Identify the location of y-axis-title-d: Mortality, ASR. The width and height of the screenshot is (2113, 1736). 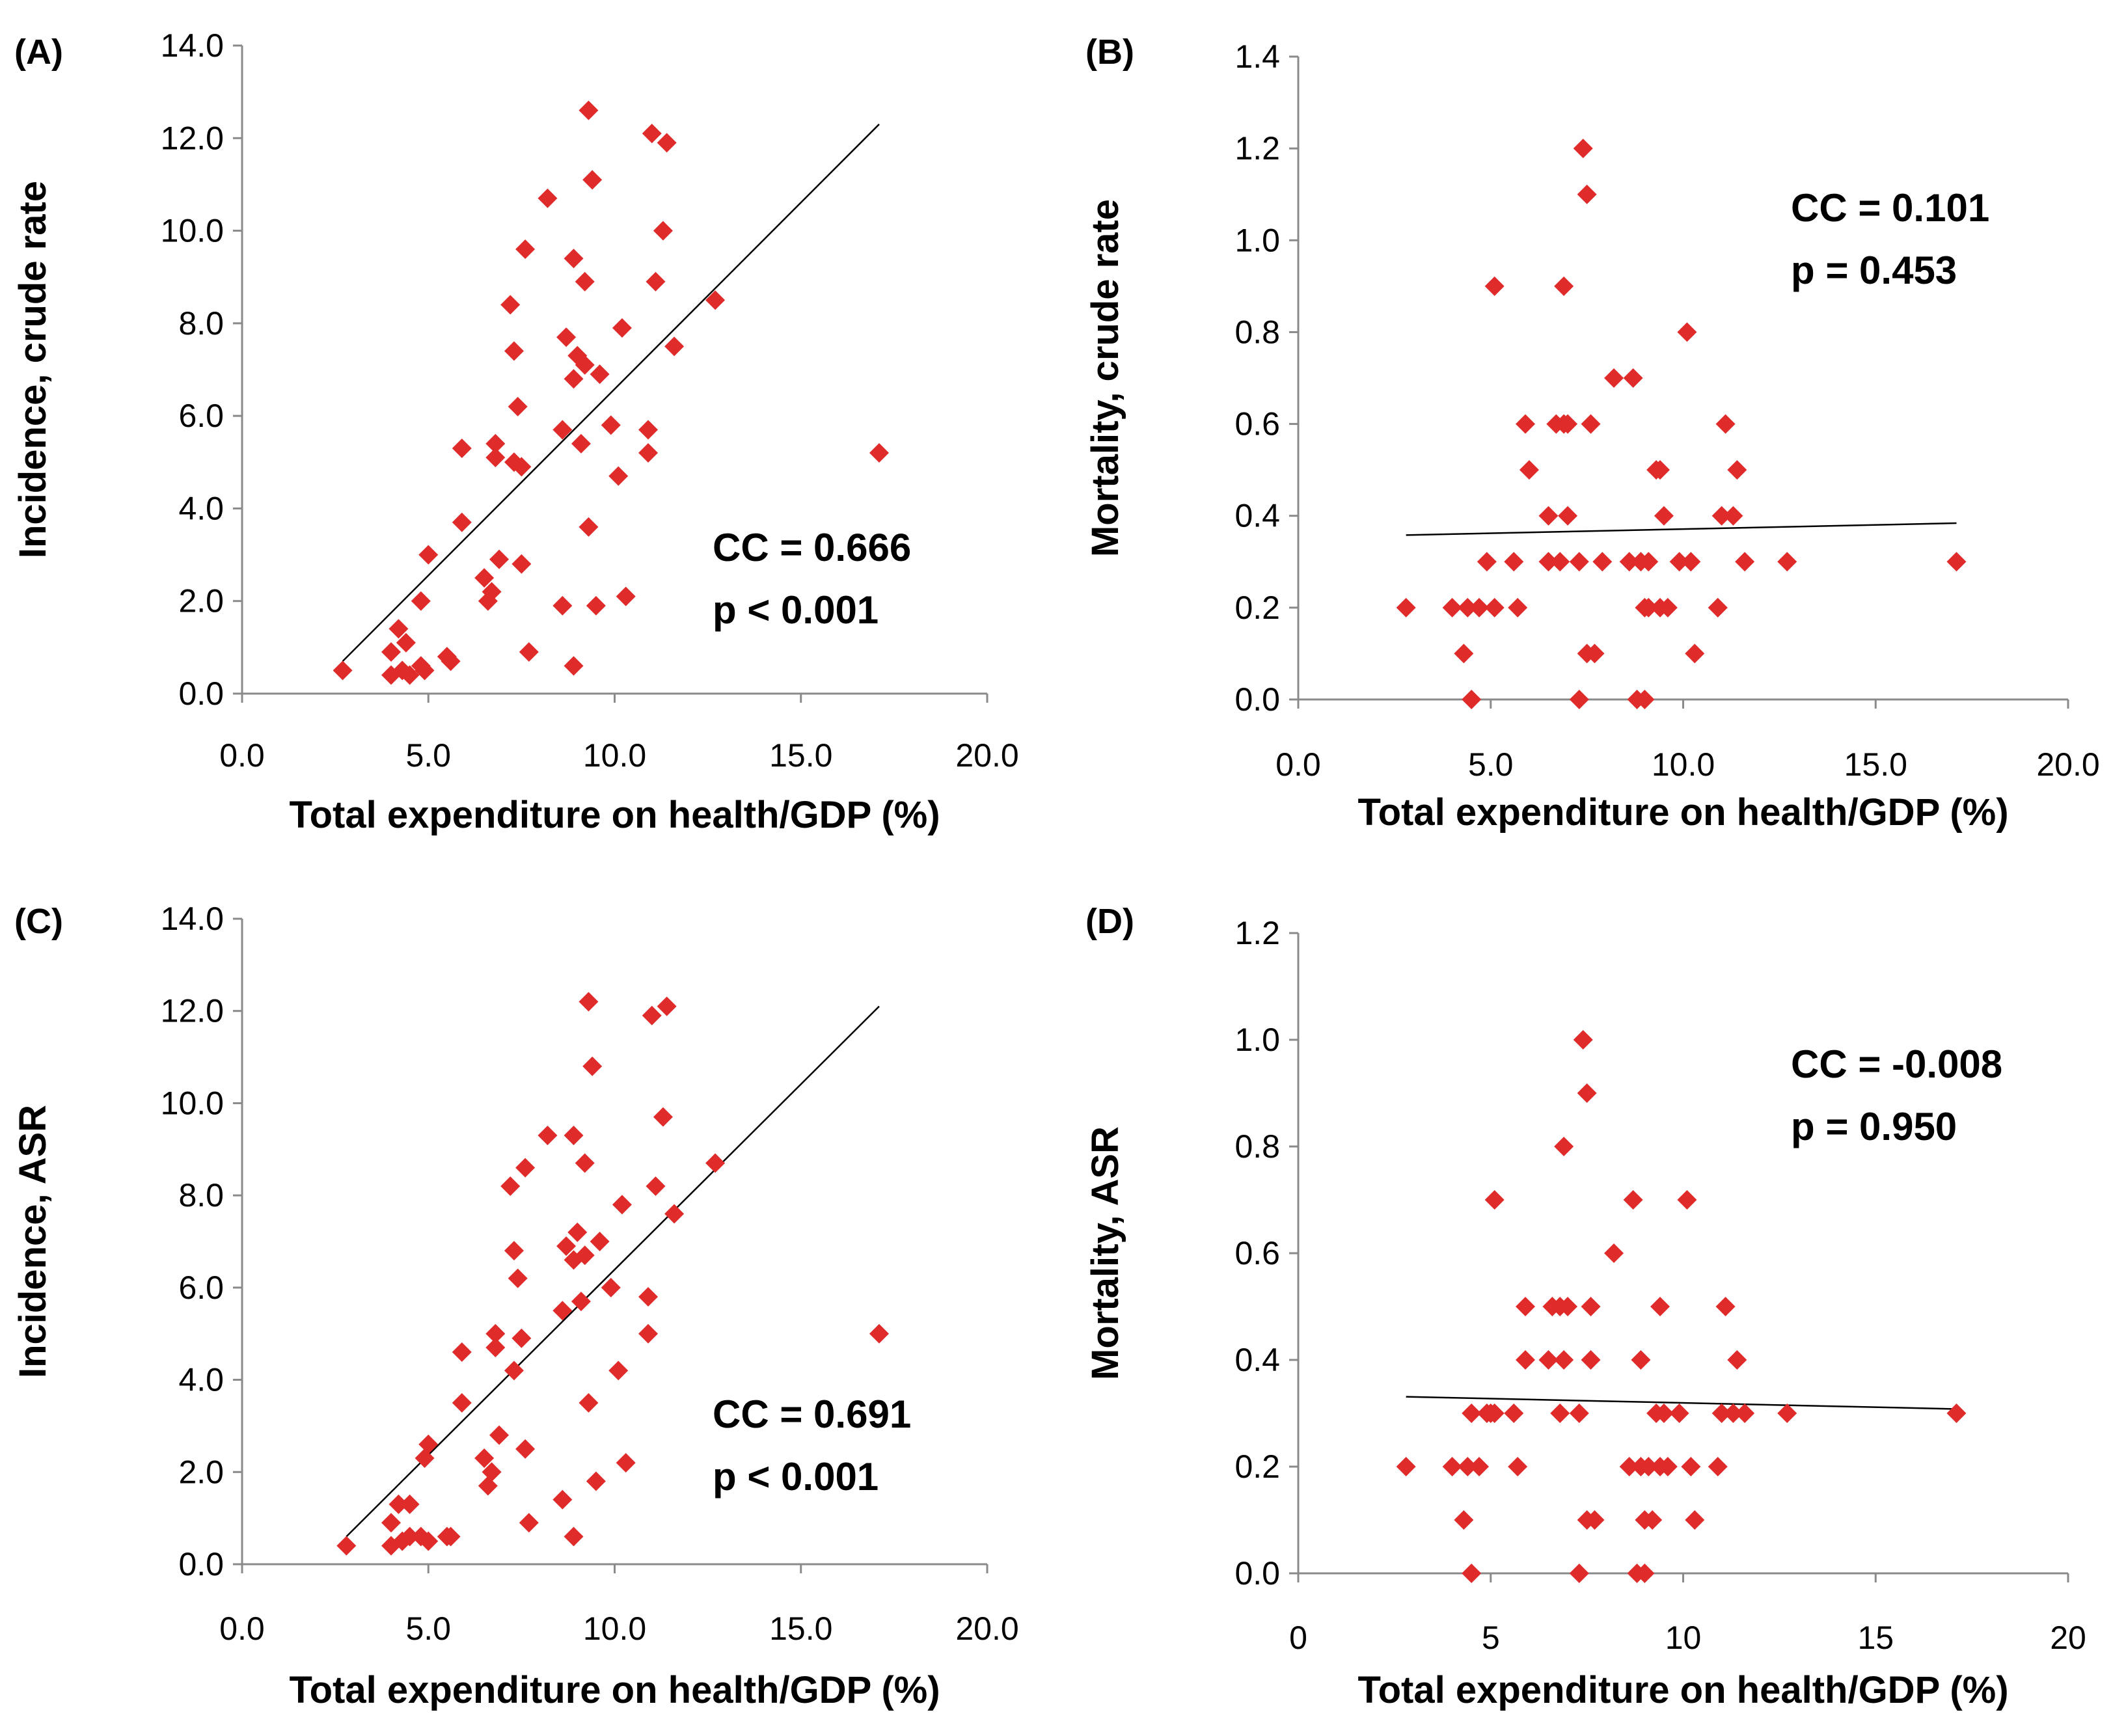
(1105, 1253).